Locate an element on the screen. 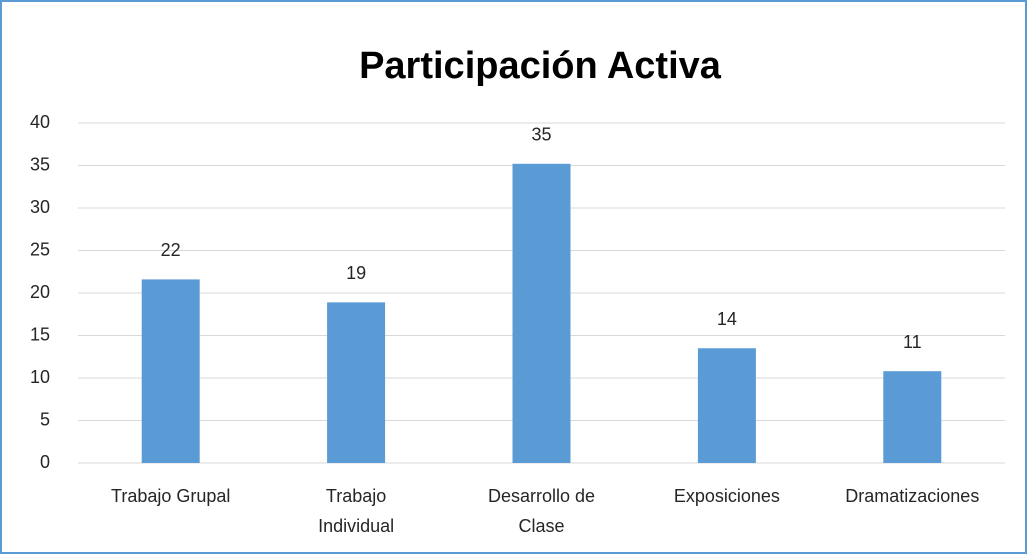 The height and width of the screenshot is (554, 1027). data-label: 19 is located at coordinates (356, 273).